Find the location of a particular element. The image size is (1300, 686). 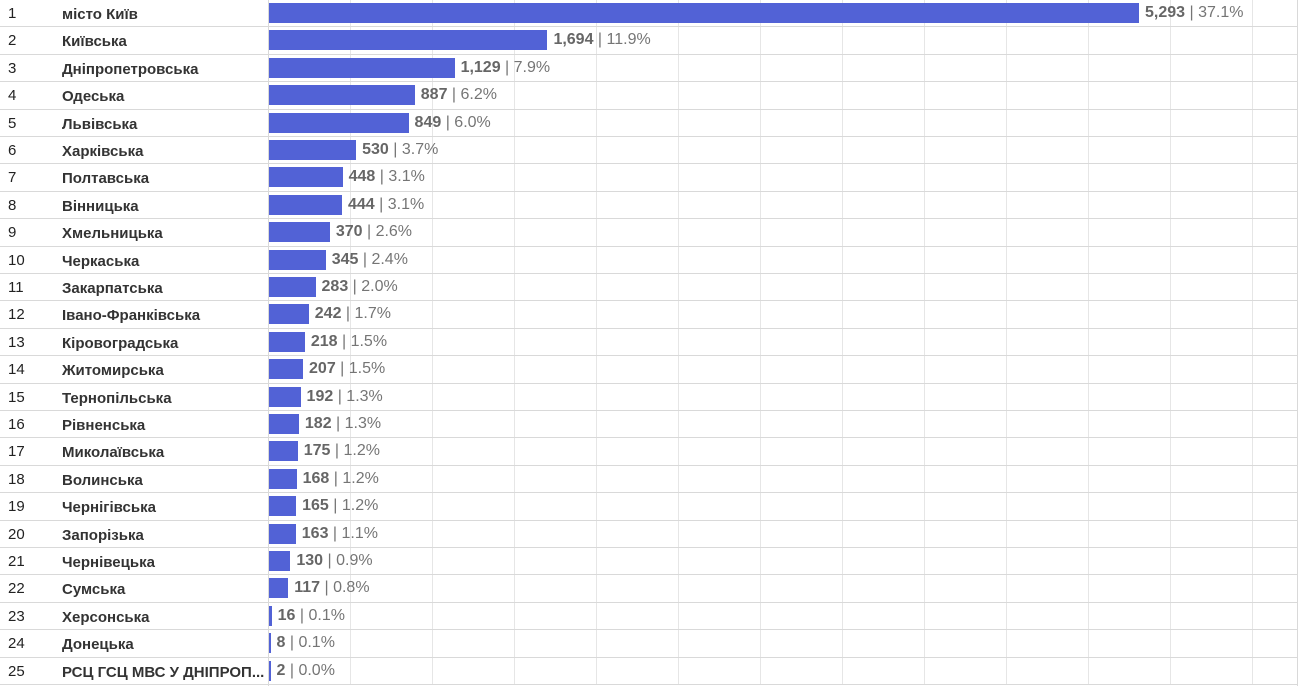

data-label: 448 | 3.1% is located at coordinates (387, 177).